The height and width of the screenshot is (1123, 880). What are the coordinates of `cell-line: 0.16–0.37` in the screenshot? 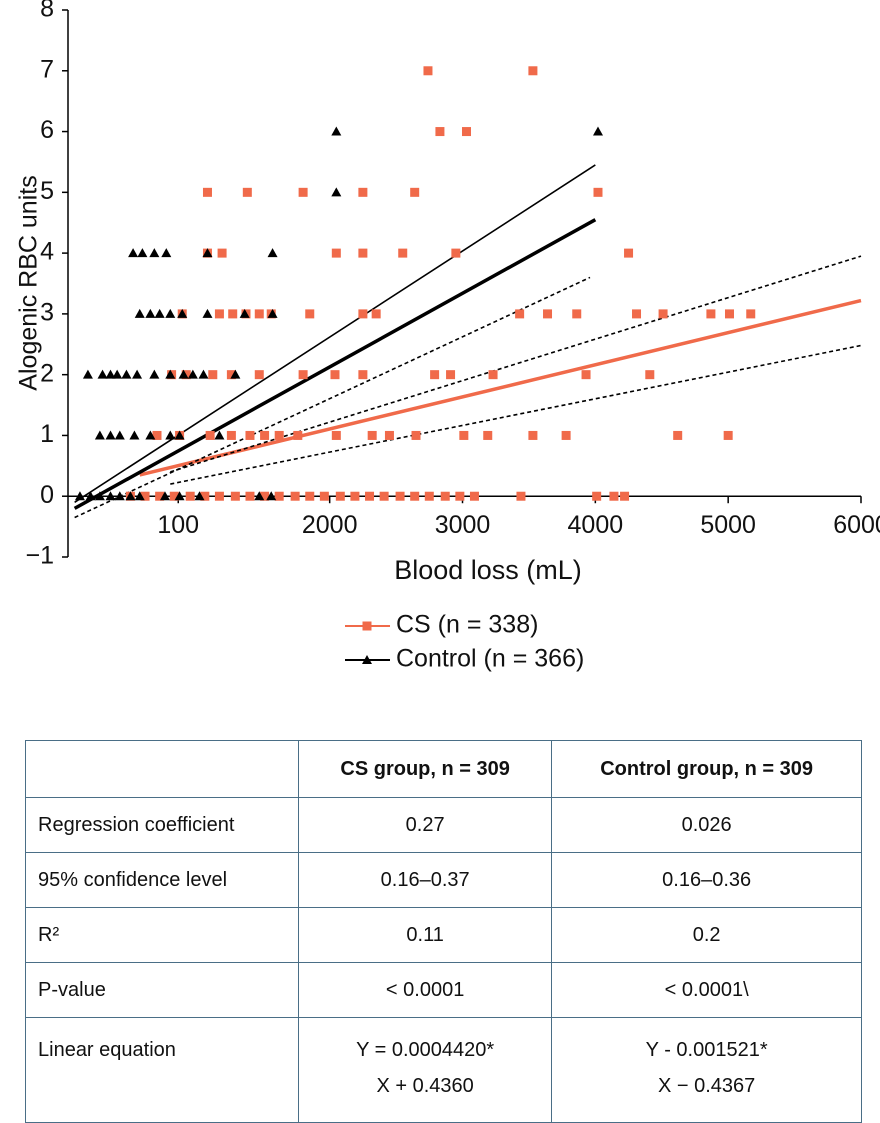 It's located at (425, 879).